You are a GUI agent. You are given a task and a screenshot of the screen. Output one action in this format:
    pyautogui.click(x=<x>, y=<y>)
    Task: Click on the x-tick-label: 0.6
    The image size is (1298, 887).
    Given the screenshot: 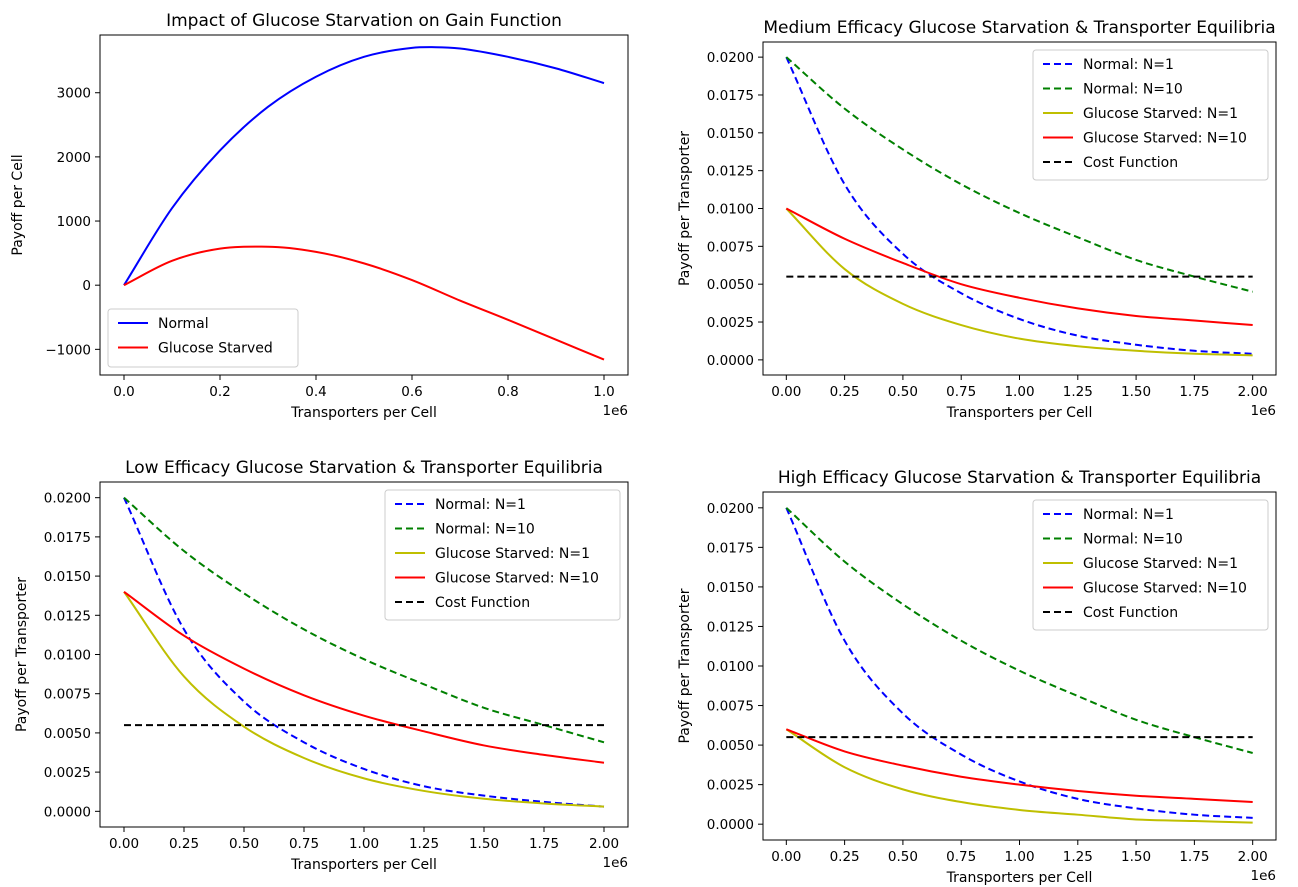 What is the action you would take?
    pyautogui.click(x=411, y=392)
    